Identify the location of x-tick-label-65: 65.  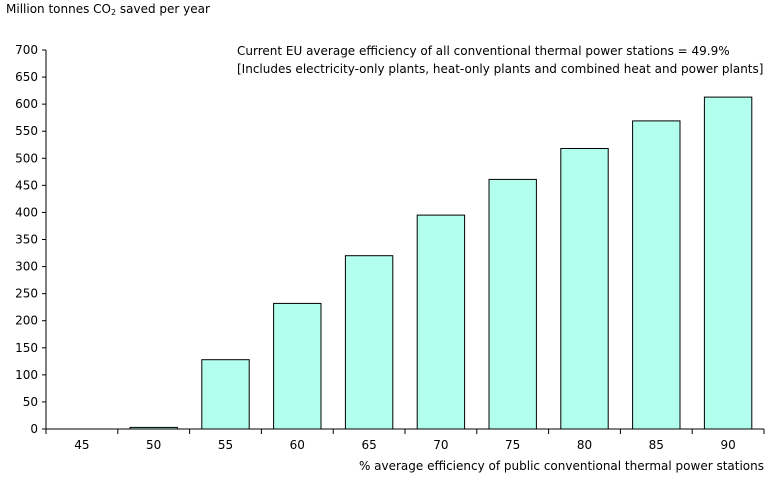
(368, 445).